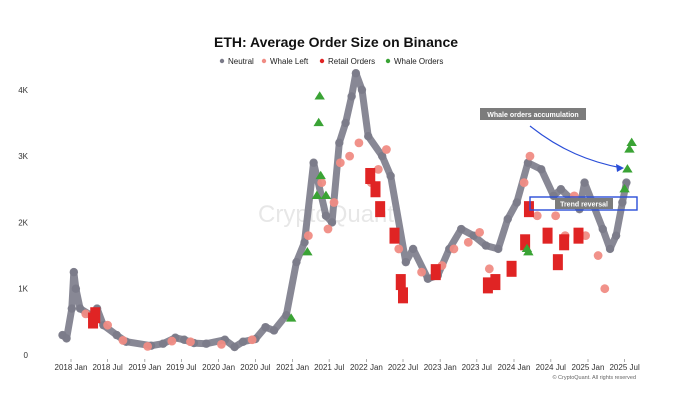 The height and width of the screenshot is (400, 673). What do you see at coordinates (181, 367) in the screenshot?
I see `x-tick-label: 2019 Jul` at bounding box center [181, 367].